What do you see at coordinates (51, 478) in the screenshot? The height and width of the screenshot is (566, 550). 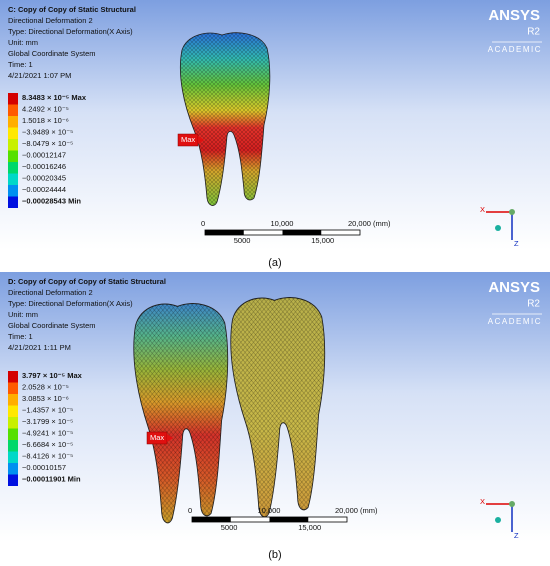 I see `legend-label: −0.00011901 Min` at bounding box center [51, 478].